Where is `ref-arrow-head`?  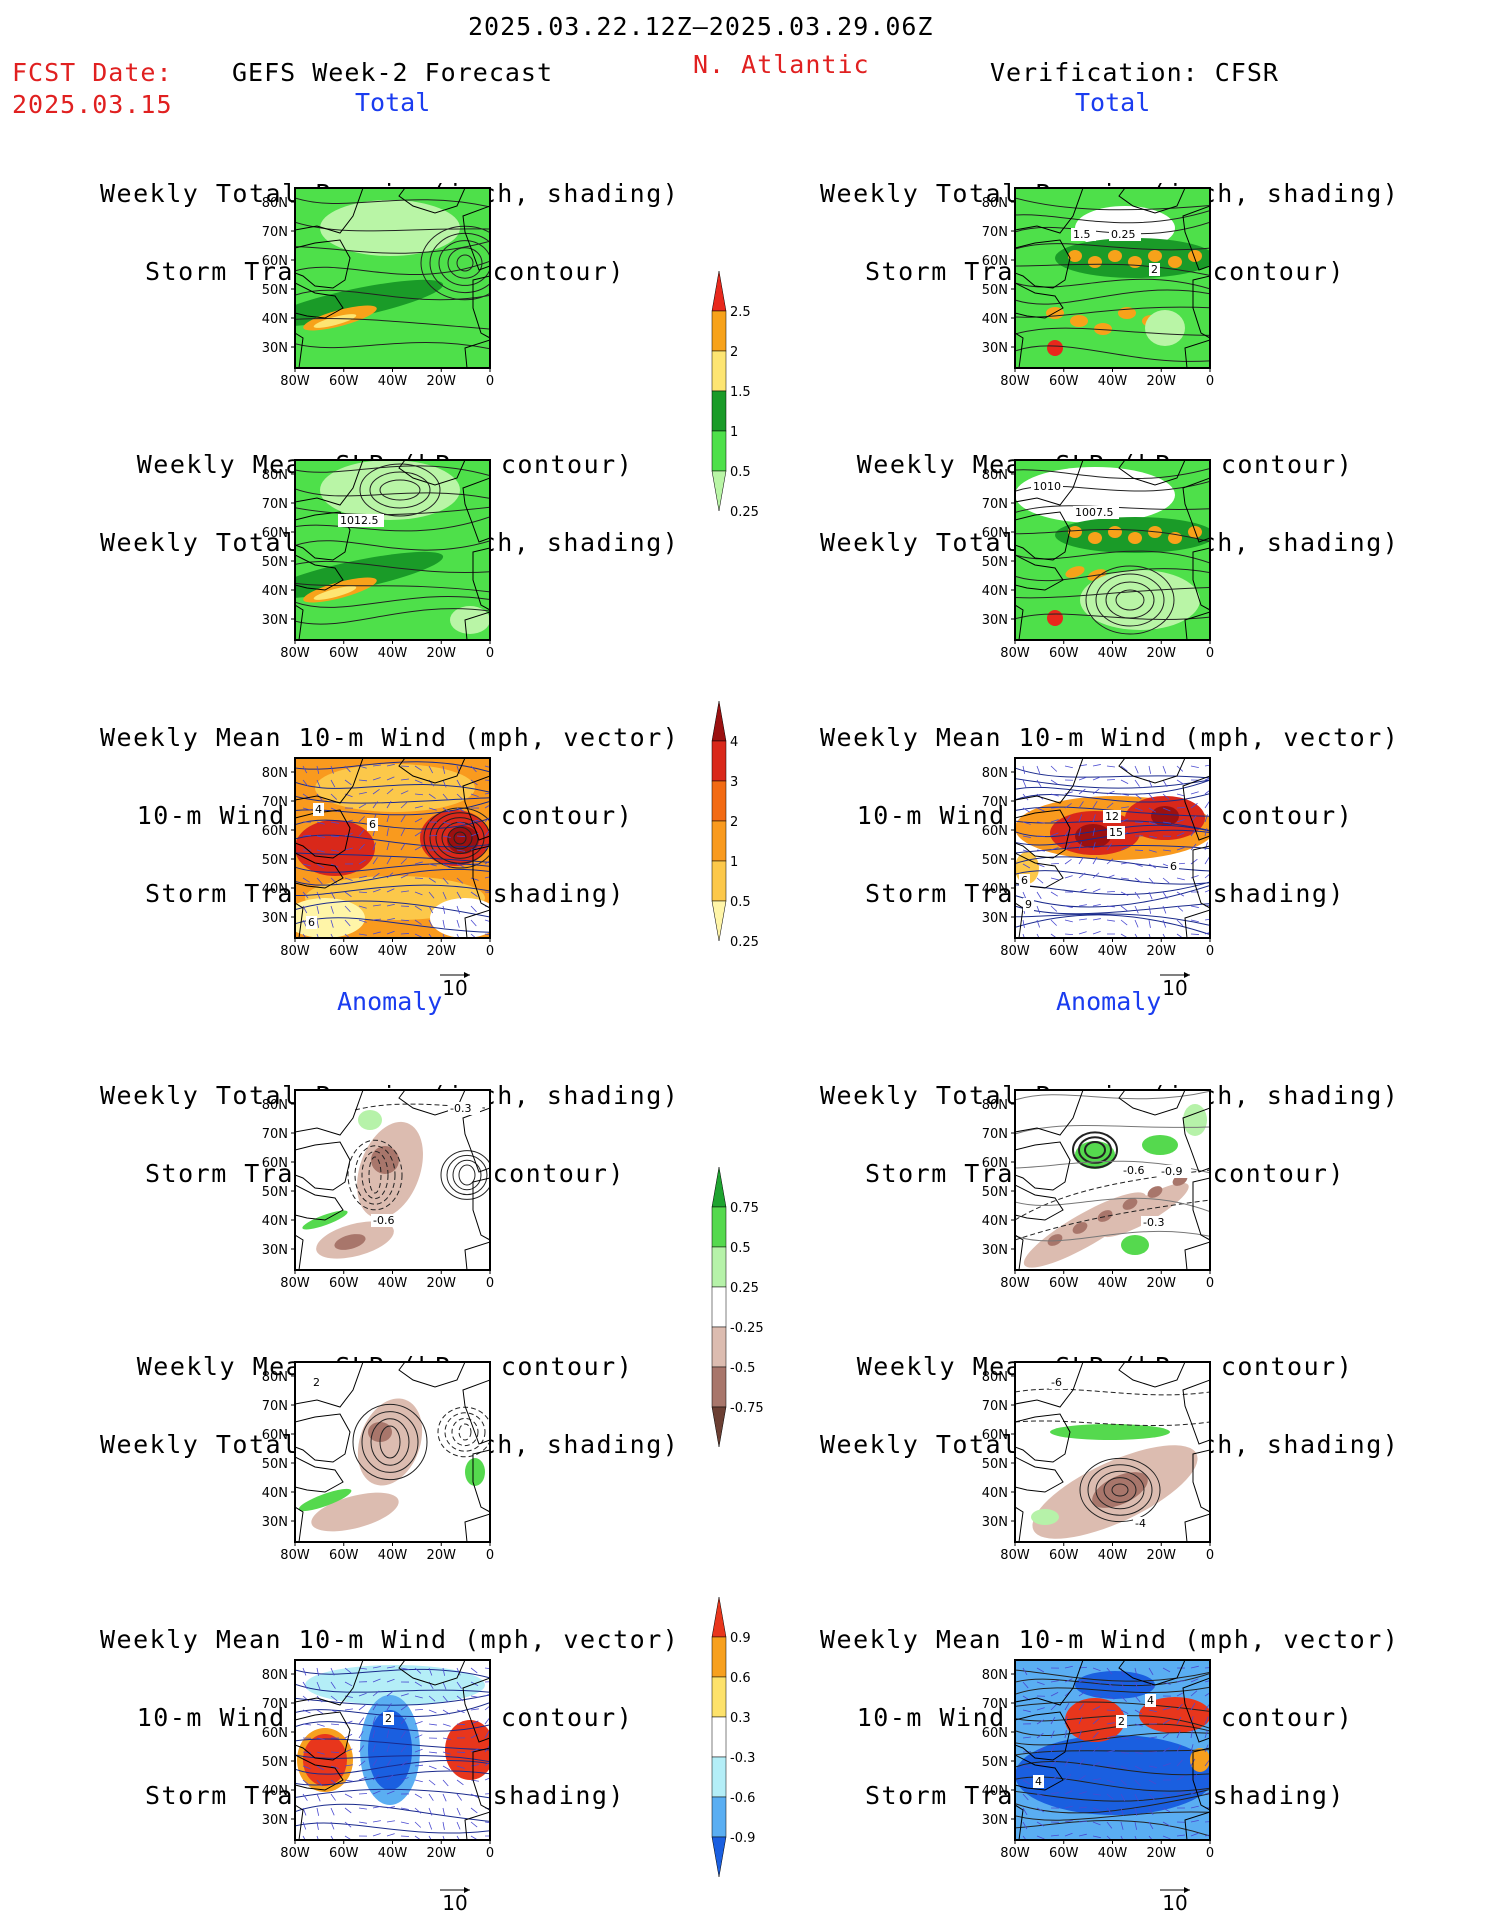
ref-arrow-head is located at coordinates (1187, 1890).